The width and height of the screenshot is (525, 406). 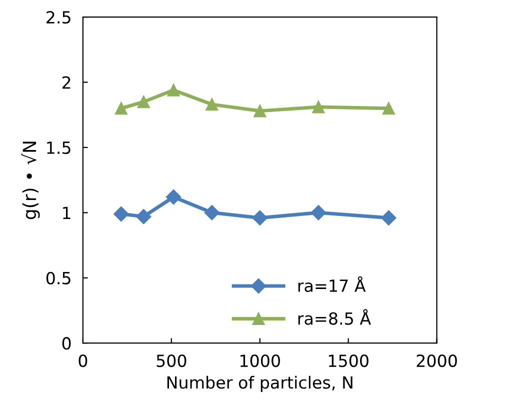 What do you see at coordinates (332, 284) in the screenshot?
I see `legend-label: ra=17 Å` at bounding box center [332, 284].